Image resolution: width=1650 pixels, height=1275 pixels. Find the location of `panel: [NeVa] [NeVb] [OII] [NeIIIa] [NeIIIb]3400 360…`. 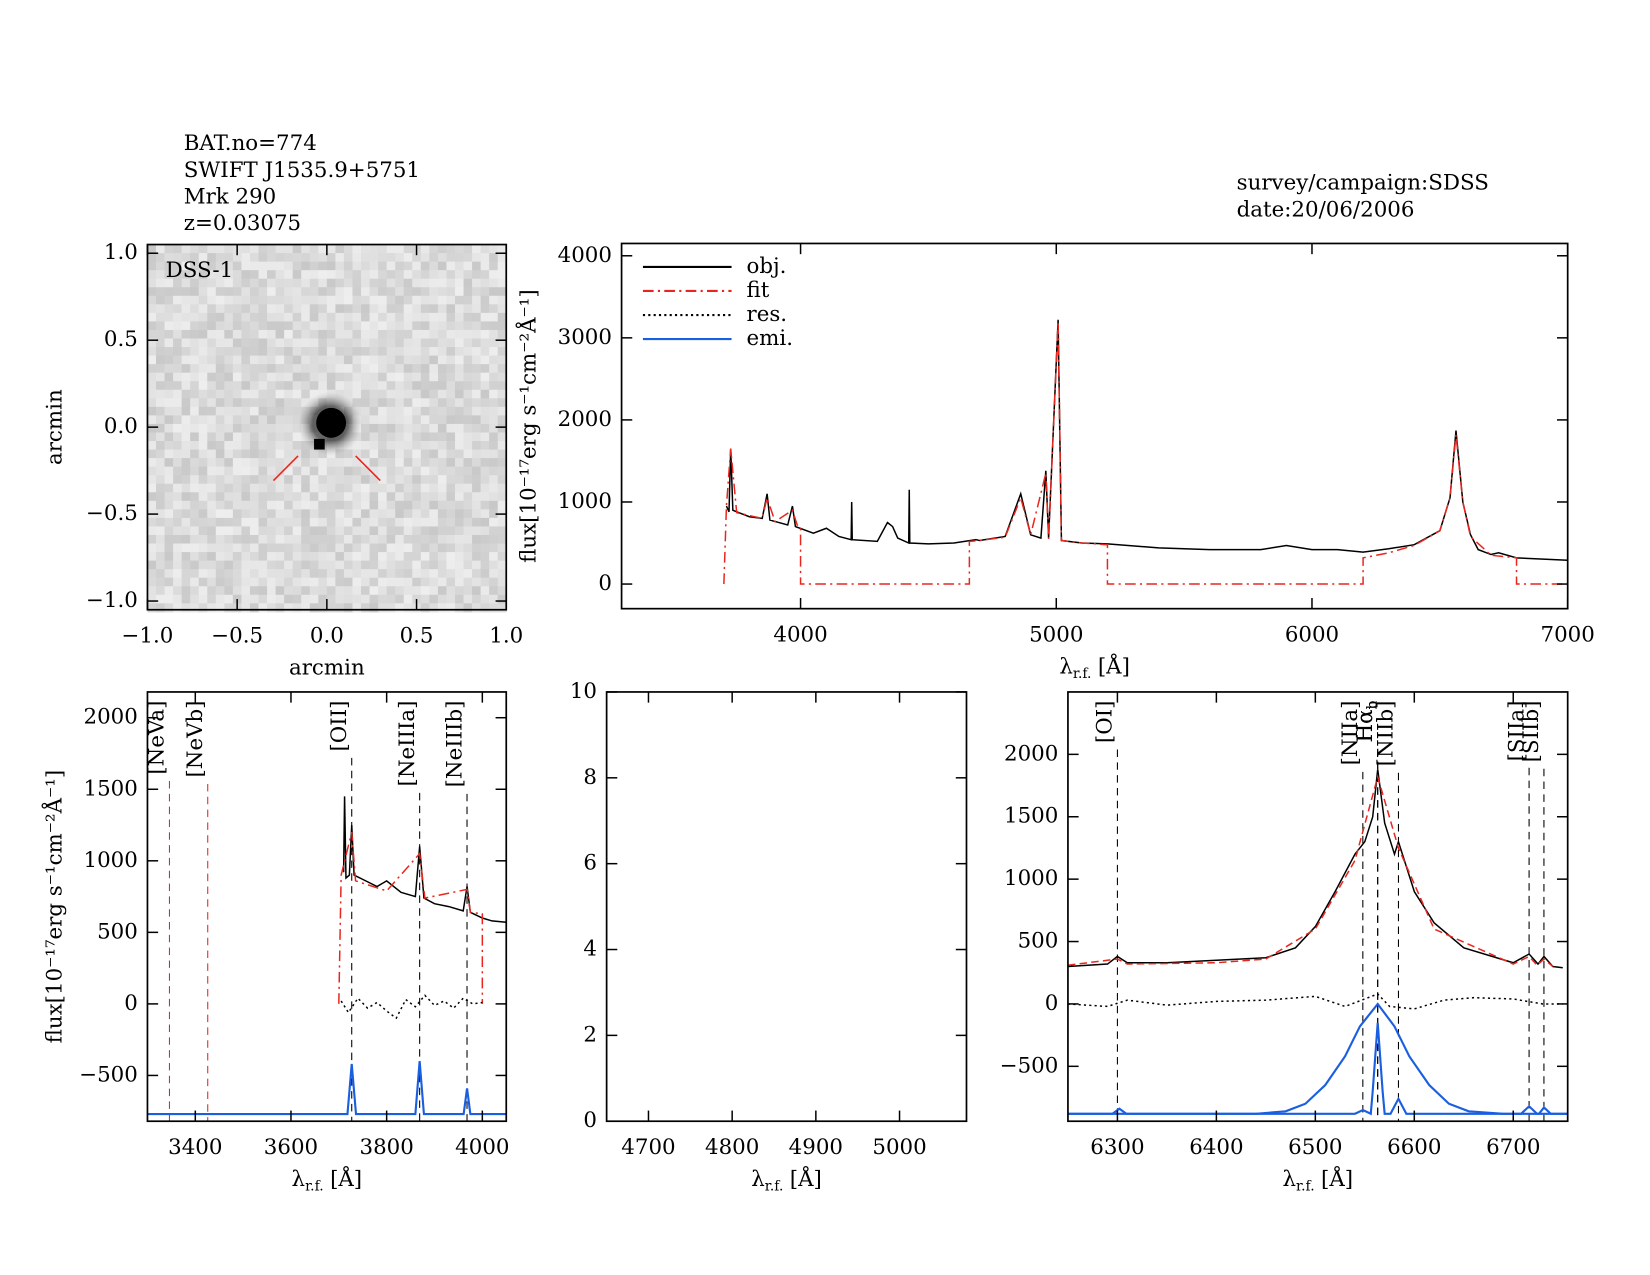

panel: [NeVa] [NeVb] [OII] [NeIIIa] [NeIIIb]3400 360… is located at coordinates (274, 942).